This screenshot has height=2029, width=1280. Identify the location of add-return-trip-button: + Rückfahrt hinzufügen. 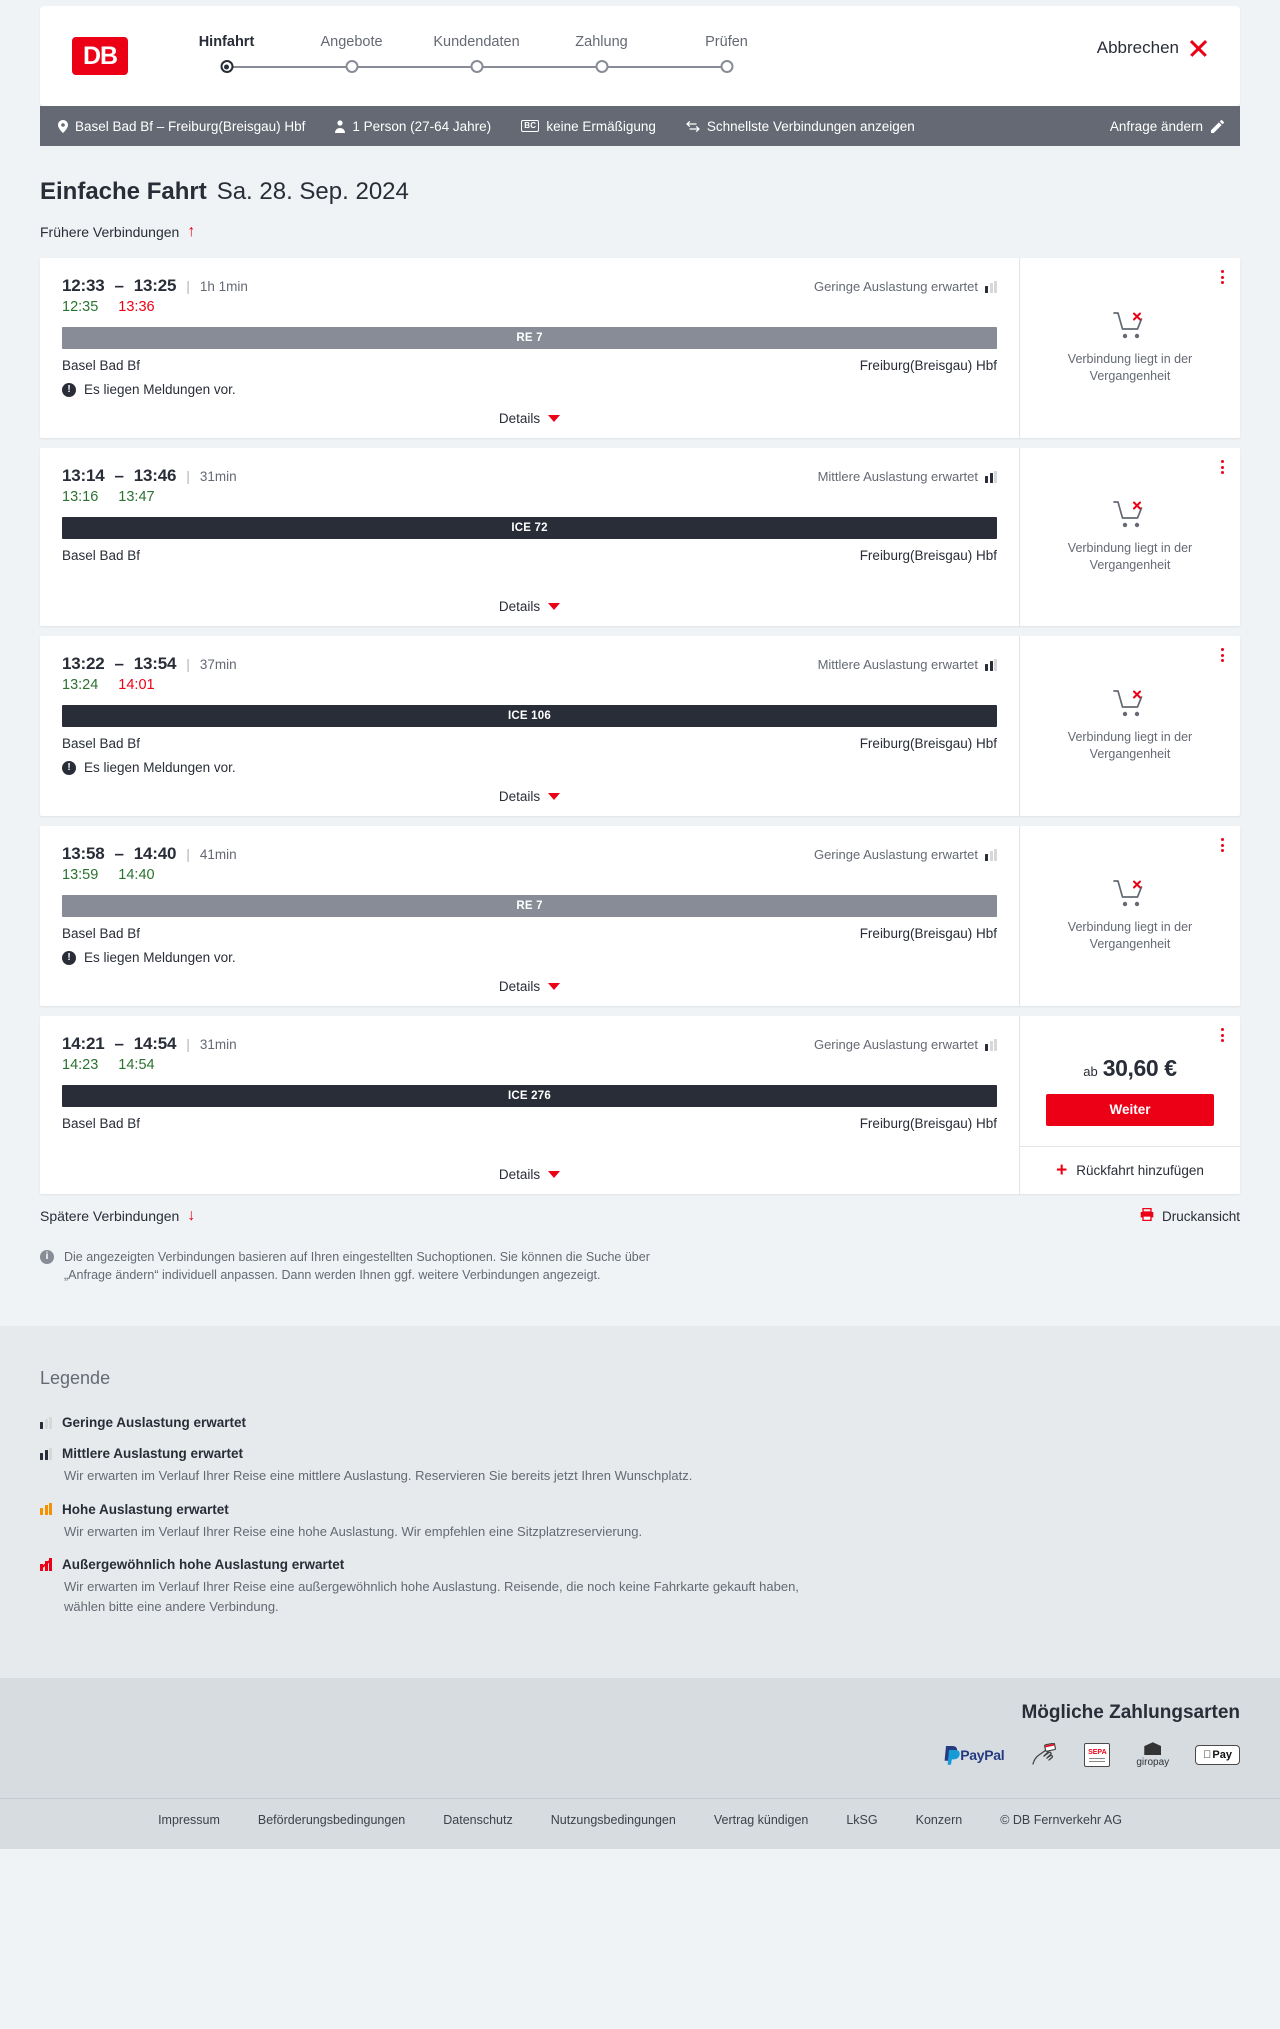
(1130, 1170).